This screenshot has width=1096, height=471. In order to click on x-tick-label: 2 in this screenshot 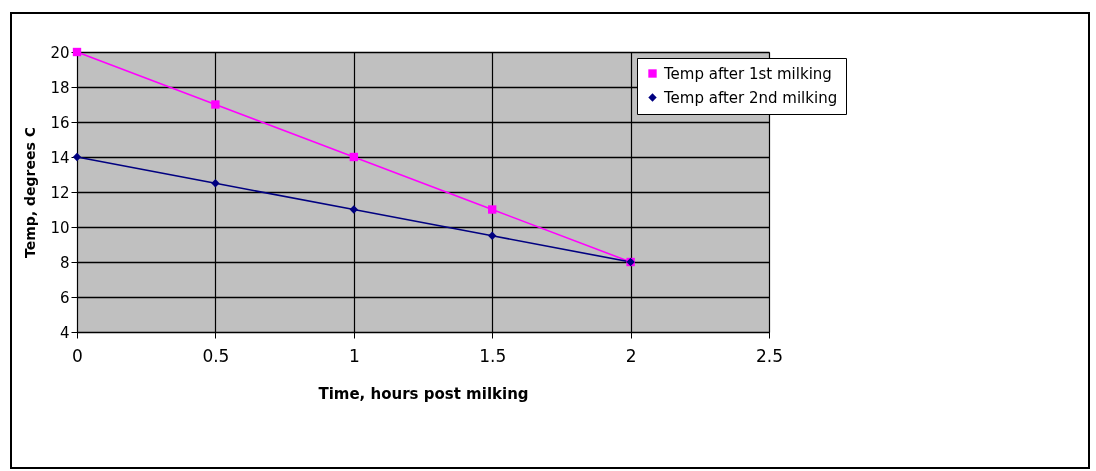, I will do `click(631, 355)`.